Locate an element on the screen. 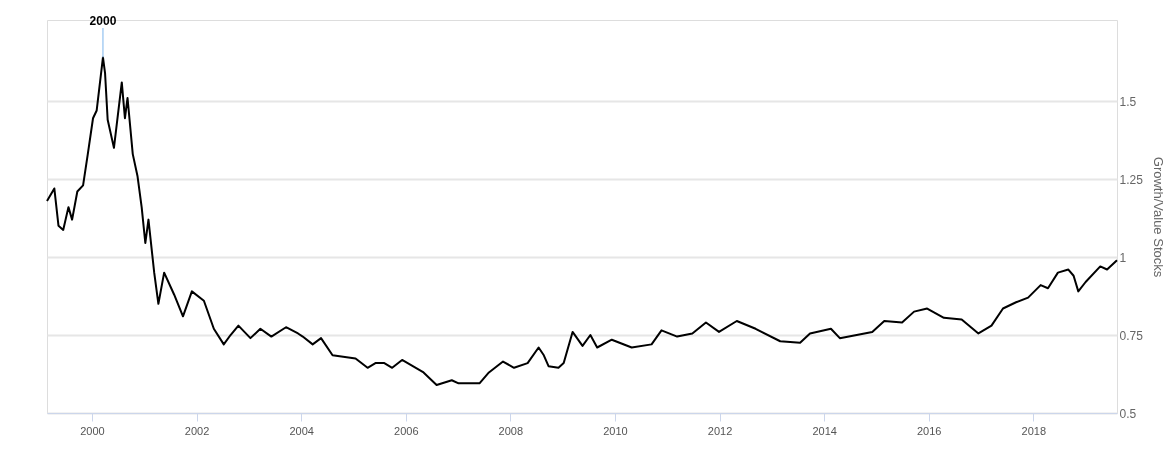 The image size is (1168, 458). y-tick-label: 1 is located at coordinates (1123, 257).